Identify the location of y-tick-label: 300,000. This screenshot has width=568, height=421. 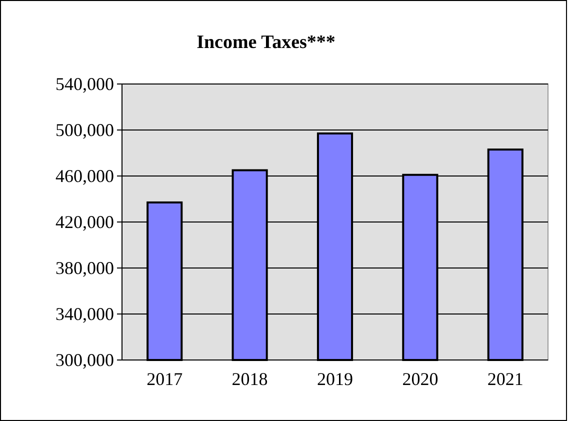
(85, 360).